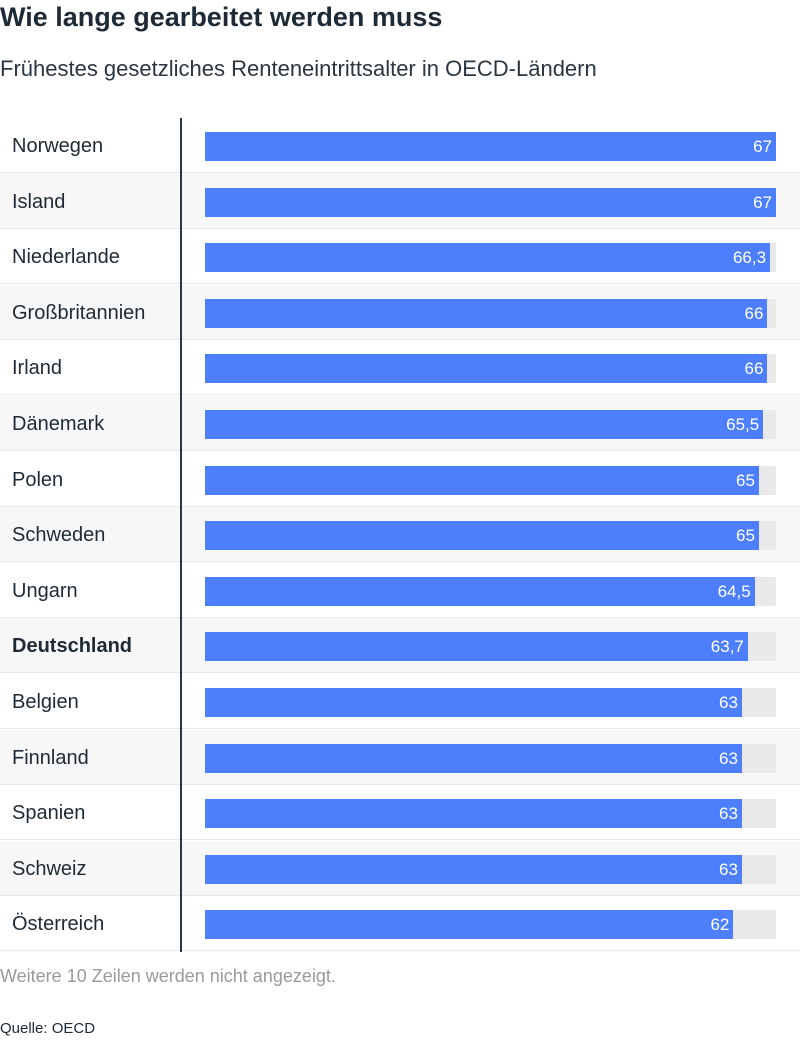  Describe the element at coordinates (66, 257) in the screenshot. I see `category-label: Niederlande` at that location.